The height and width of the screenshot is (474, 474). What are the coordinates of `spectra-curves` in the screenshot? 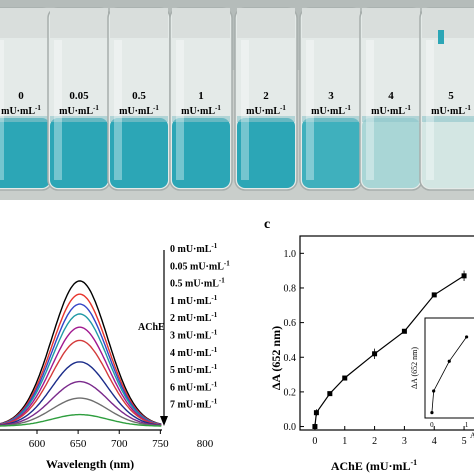 It's located at (81, 353).